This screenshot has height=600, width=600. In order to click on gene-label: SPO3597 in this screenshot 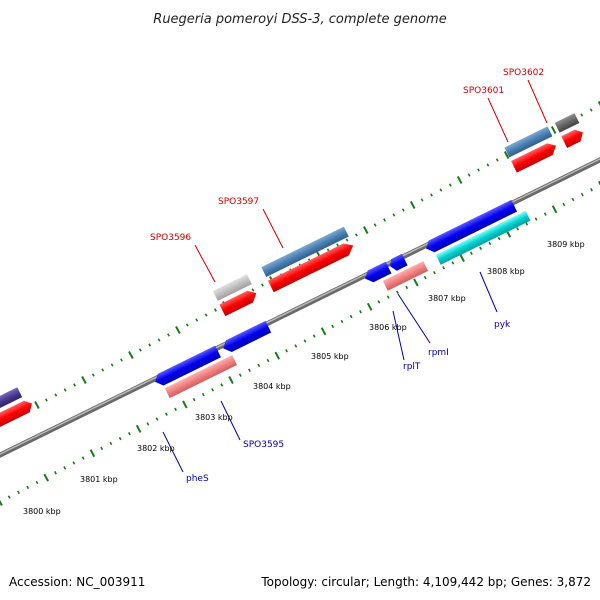, I will do `click(238, 202)`.